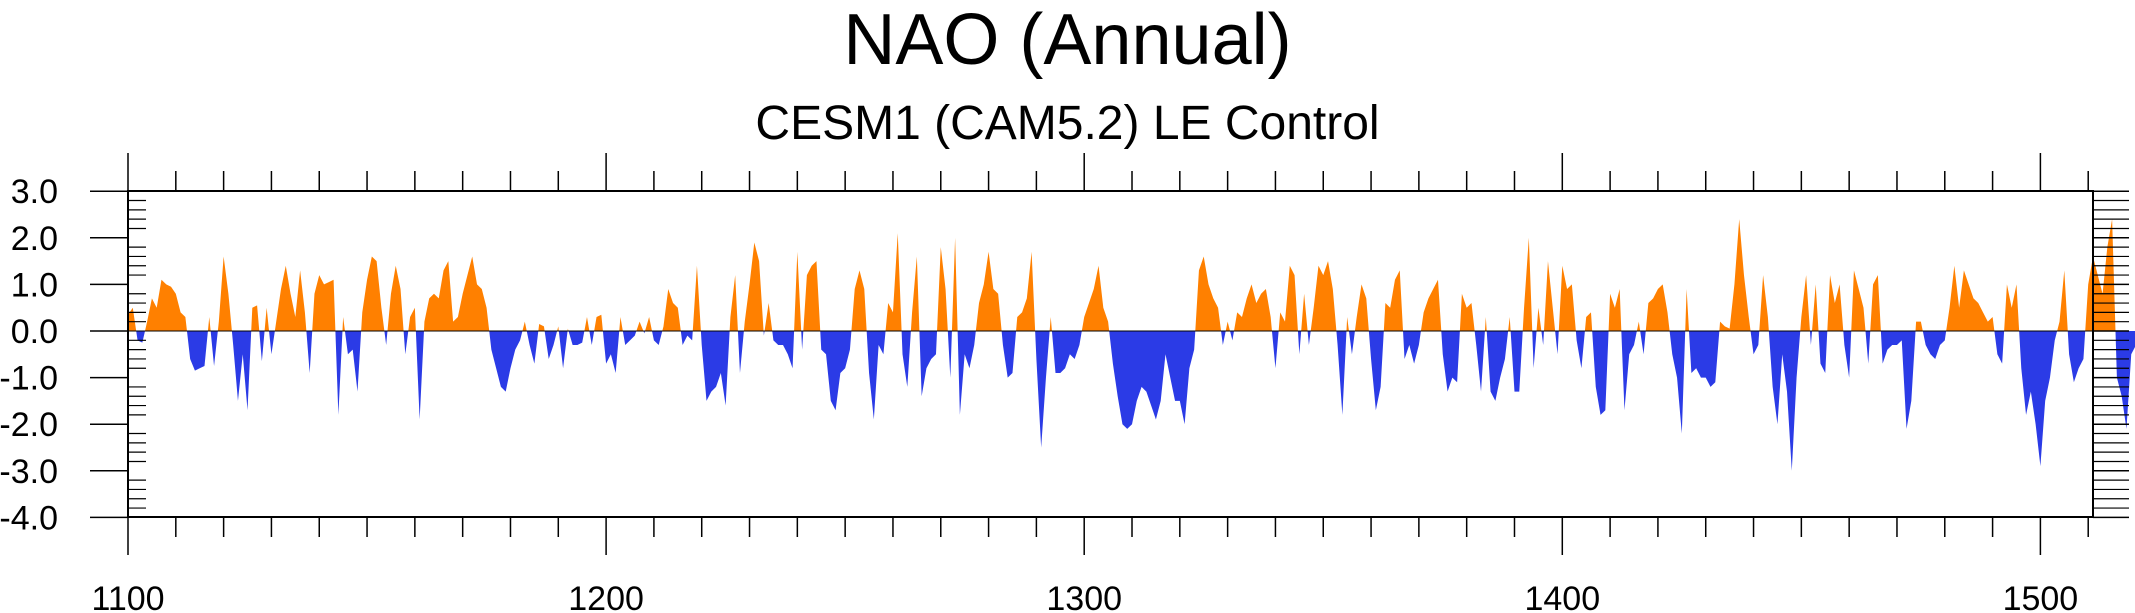 Image resolution: width=2135 pixels, height=613 pixels. I want to click on y-tick-label: -3.0, so click(29, 472).